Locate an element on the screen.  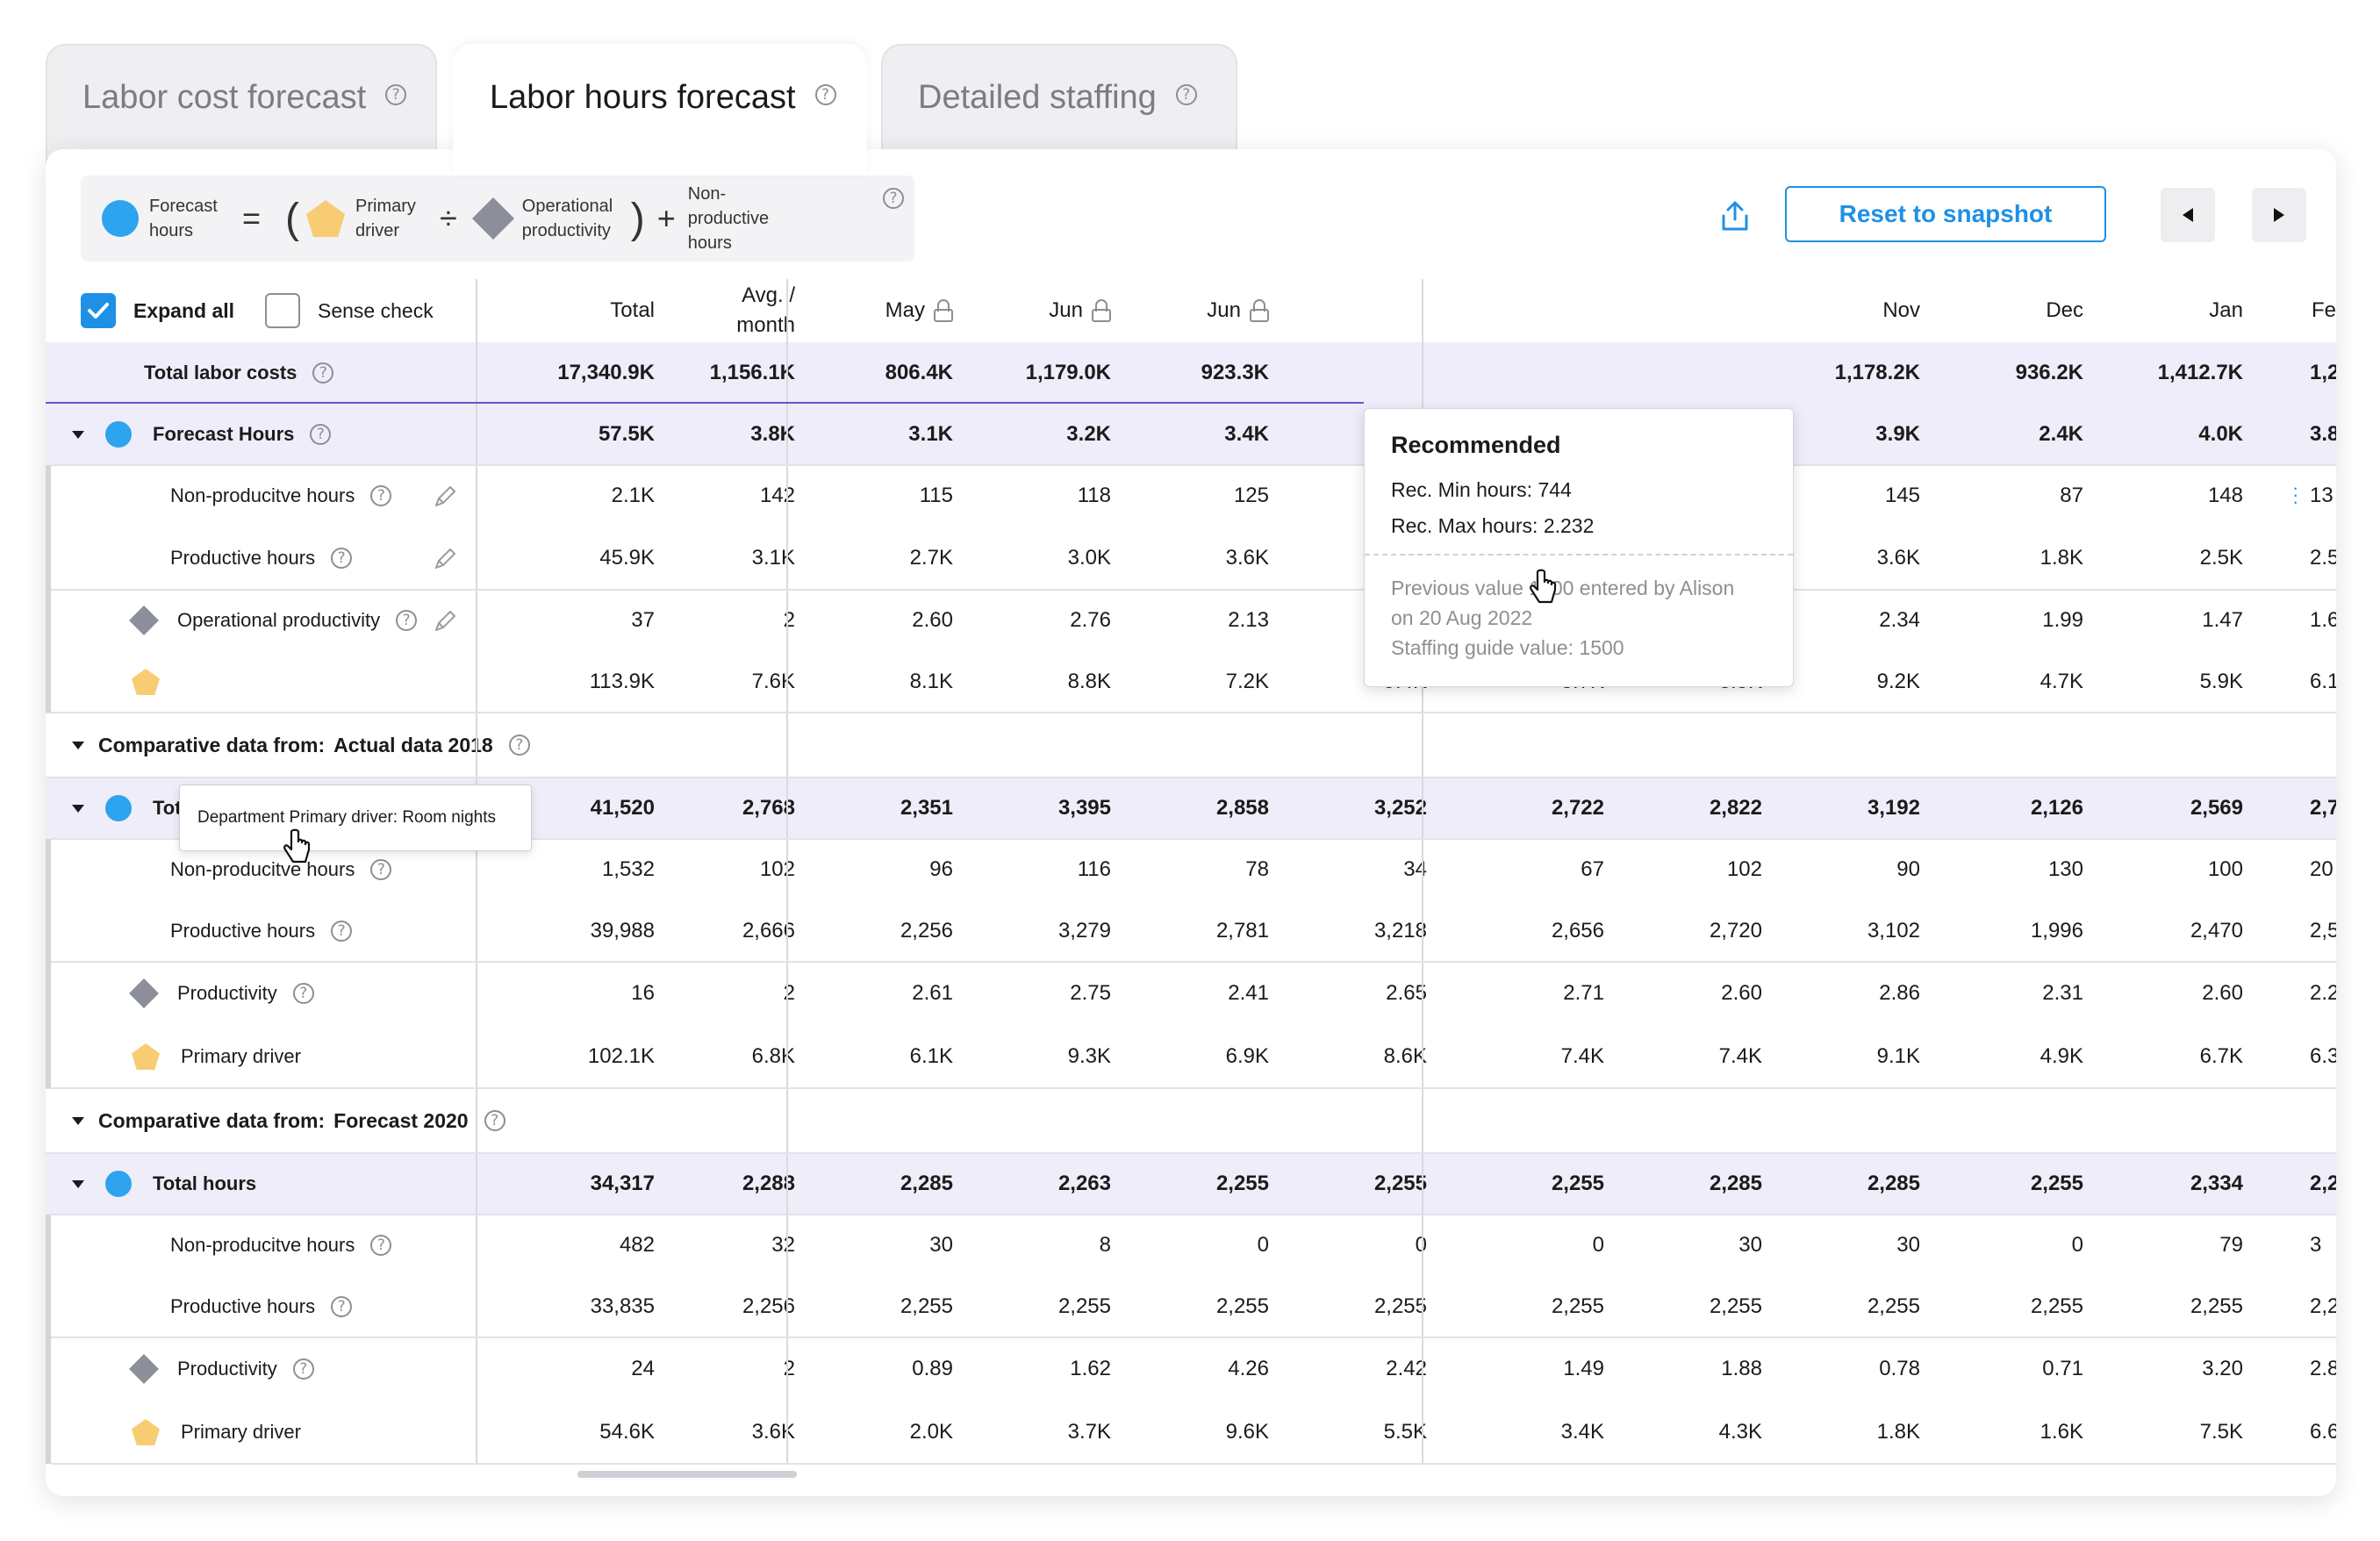
table-cell: 3,102 is located at coordinates (1893, 931).